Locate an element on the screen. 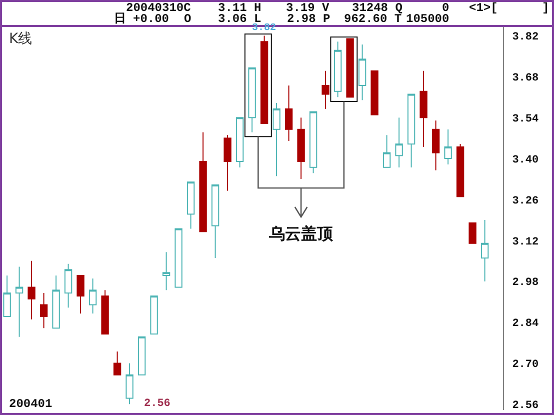 The width and height of the screenshot is (554, 415). text: 962.60 T is located at coordinates (373, 19).